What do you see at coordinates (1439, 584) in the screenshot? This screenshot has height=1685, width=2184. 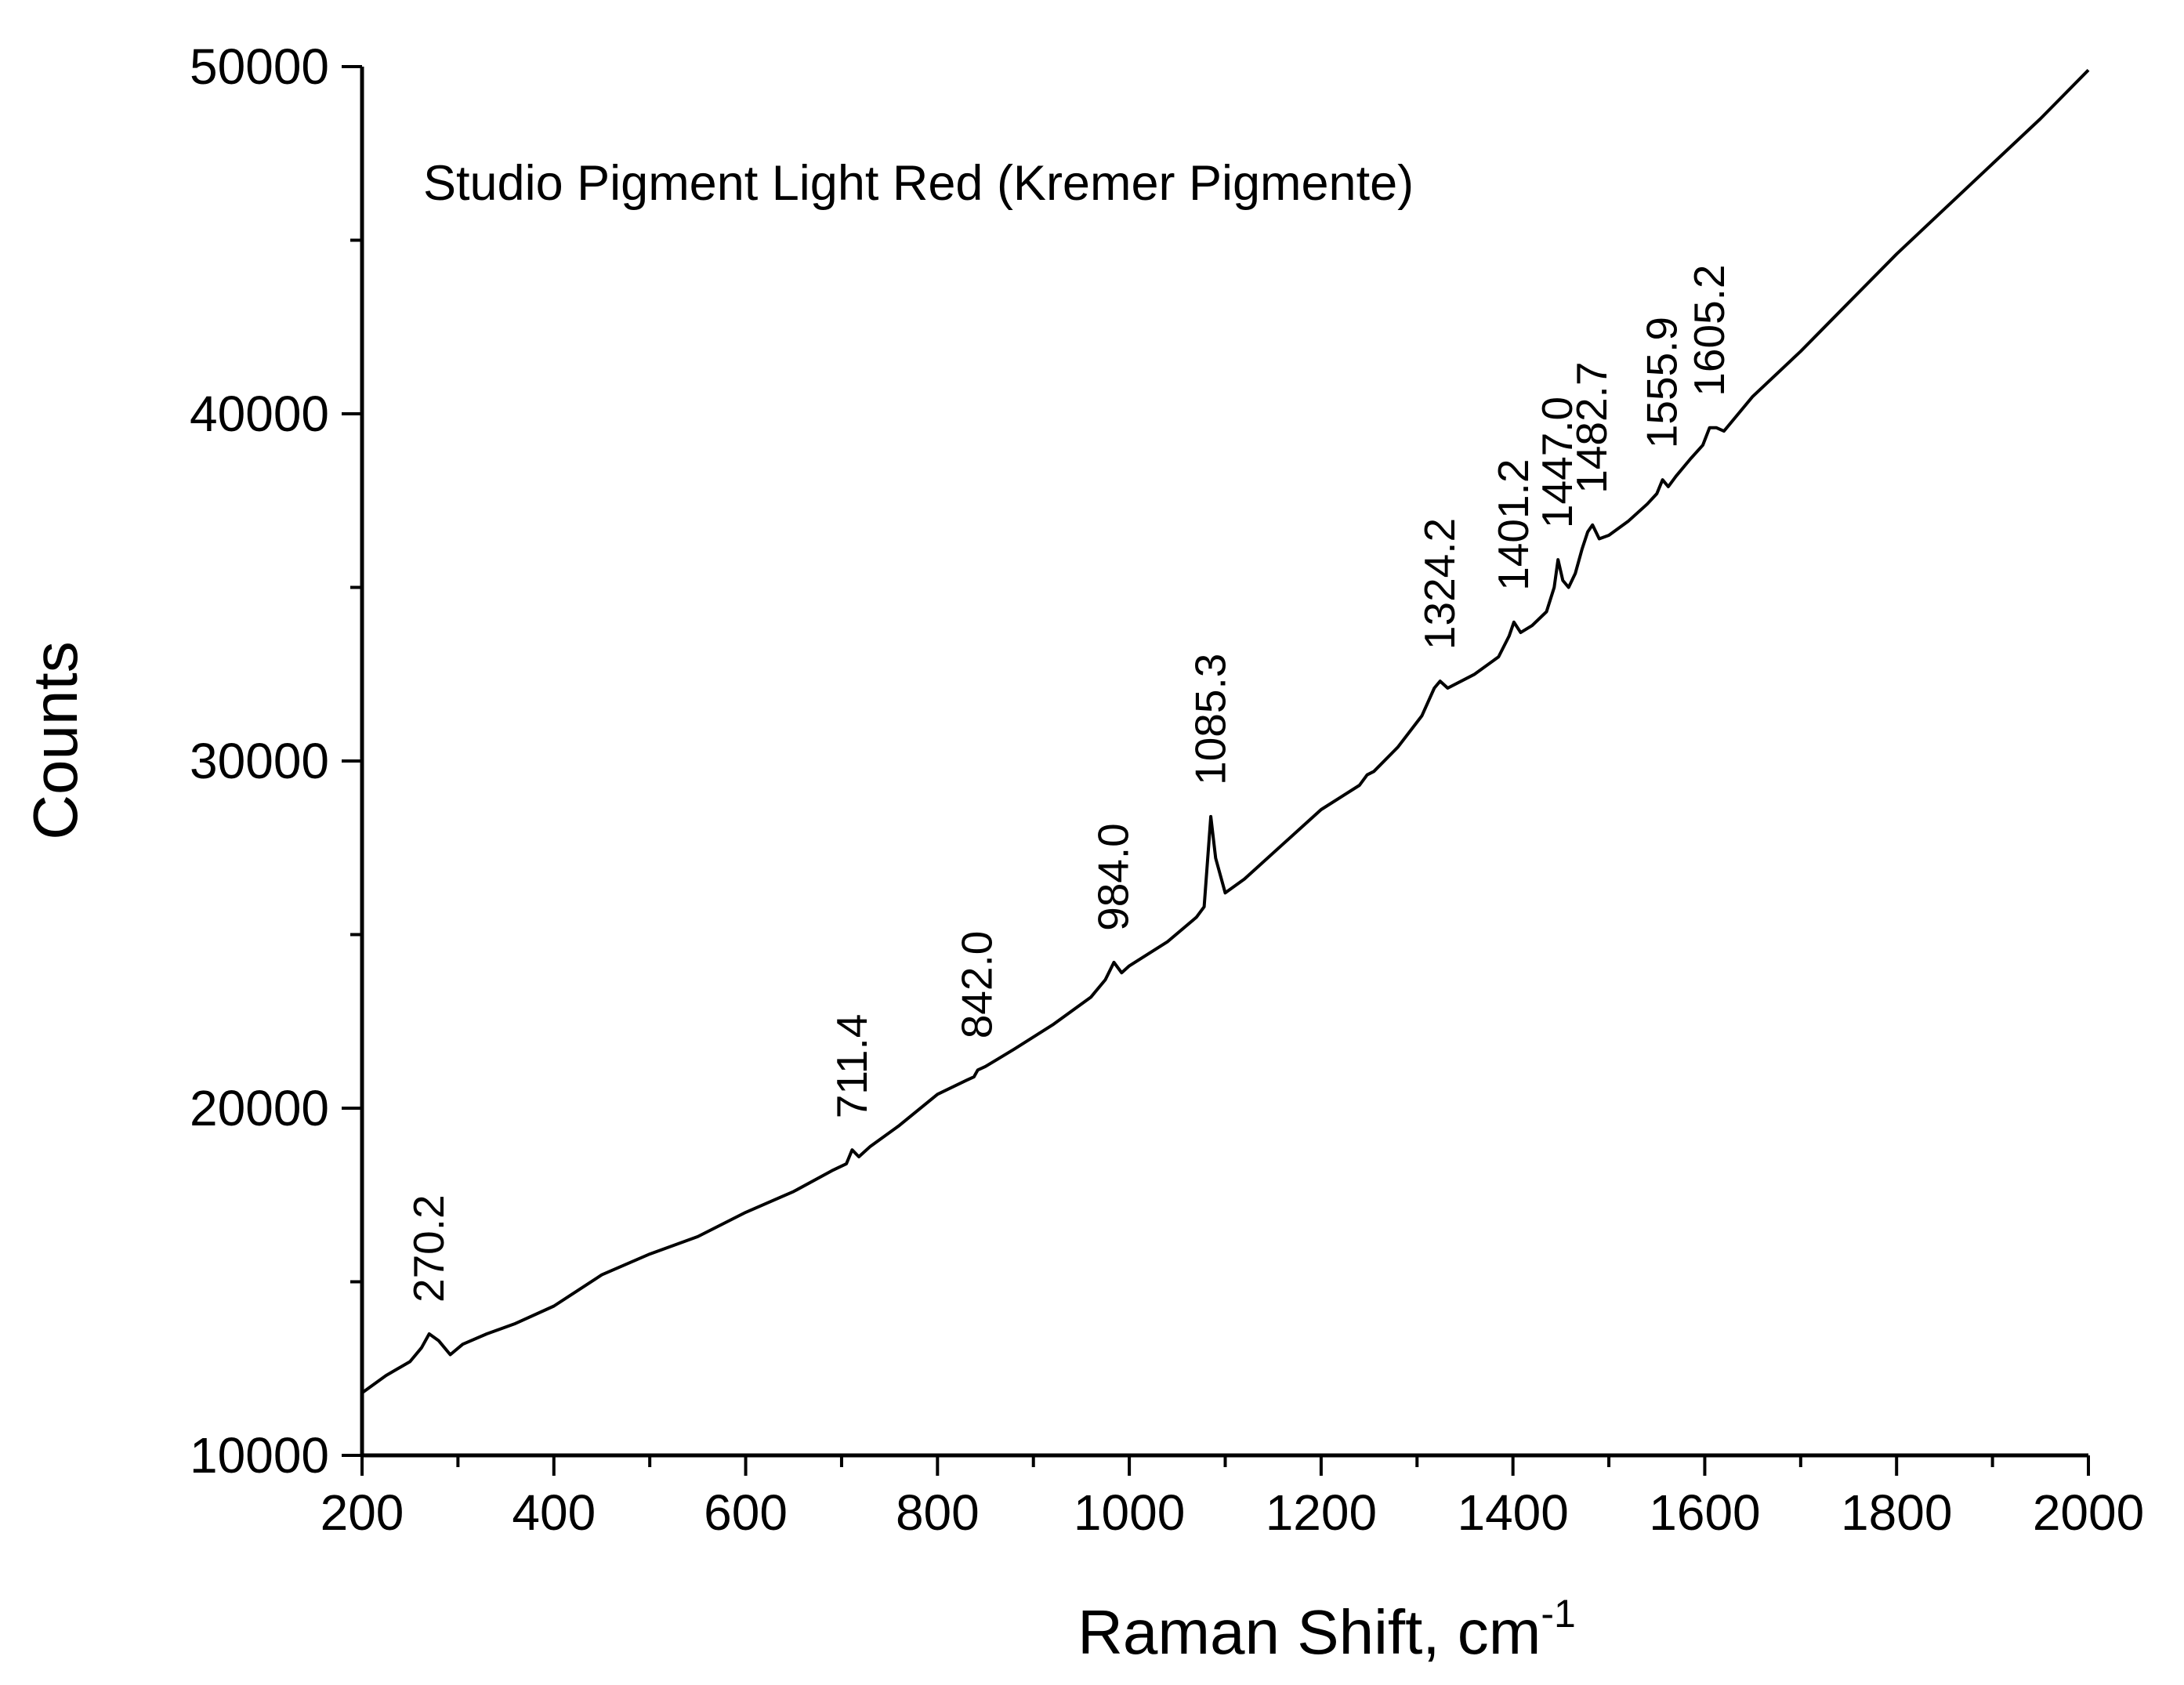 I see `peak-label: 1324.2` at bounding box center [1439, 584].